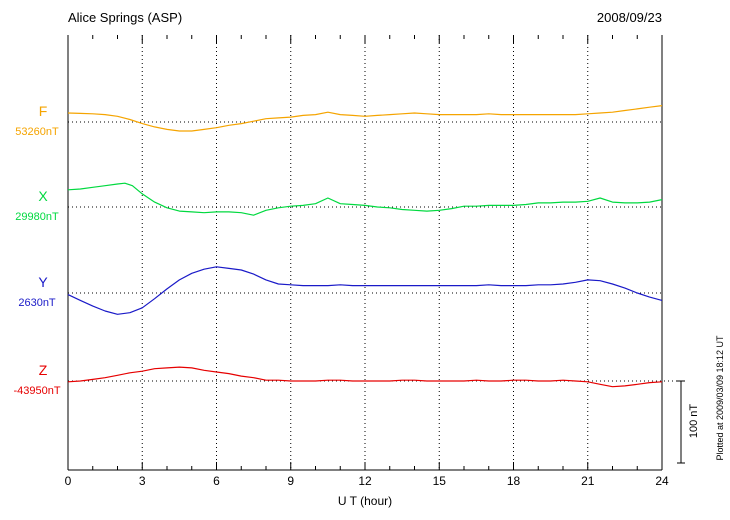  What do you see at coordinates (68, 481) in the screenshot?
I see `x-tick-label: 0` at bounding box center [68, 481].